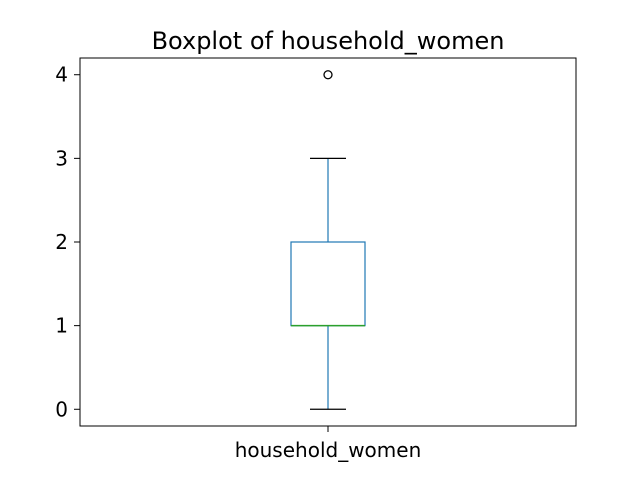 This screenshot has height=480, width=640. Describe the element at coordinates (328, 41) in the screenshot. I see `chart-title: Boxplot of household_women` at that location.